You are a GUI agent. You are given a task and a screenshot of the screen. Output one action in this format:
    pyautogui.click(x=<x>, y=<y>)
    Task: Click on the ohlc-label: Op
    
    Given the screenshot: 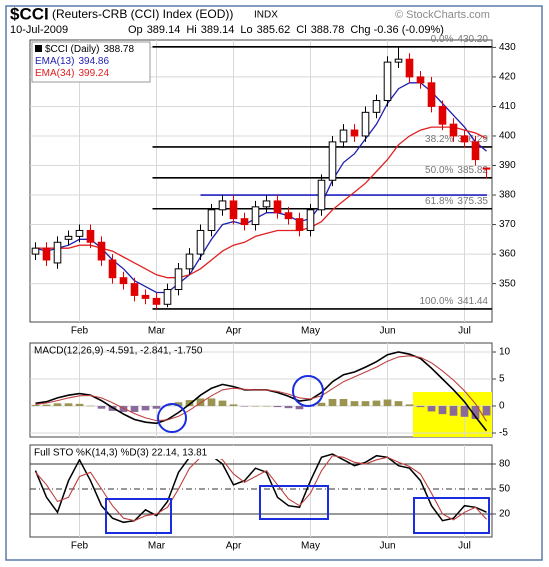 What is the action you would take?
    pyautogui.click(x=135, y=30)
    